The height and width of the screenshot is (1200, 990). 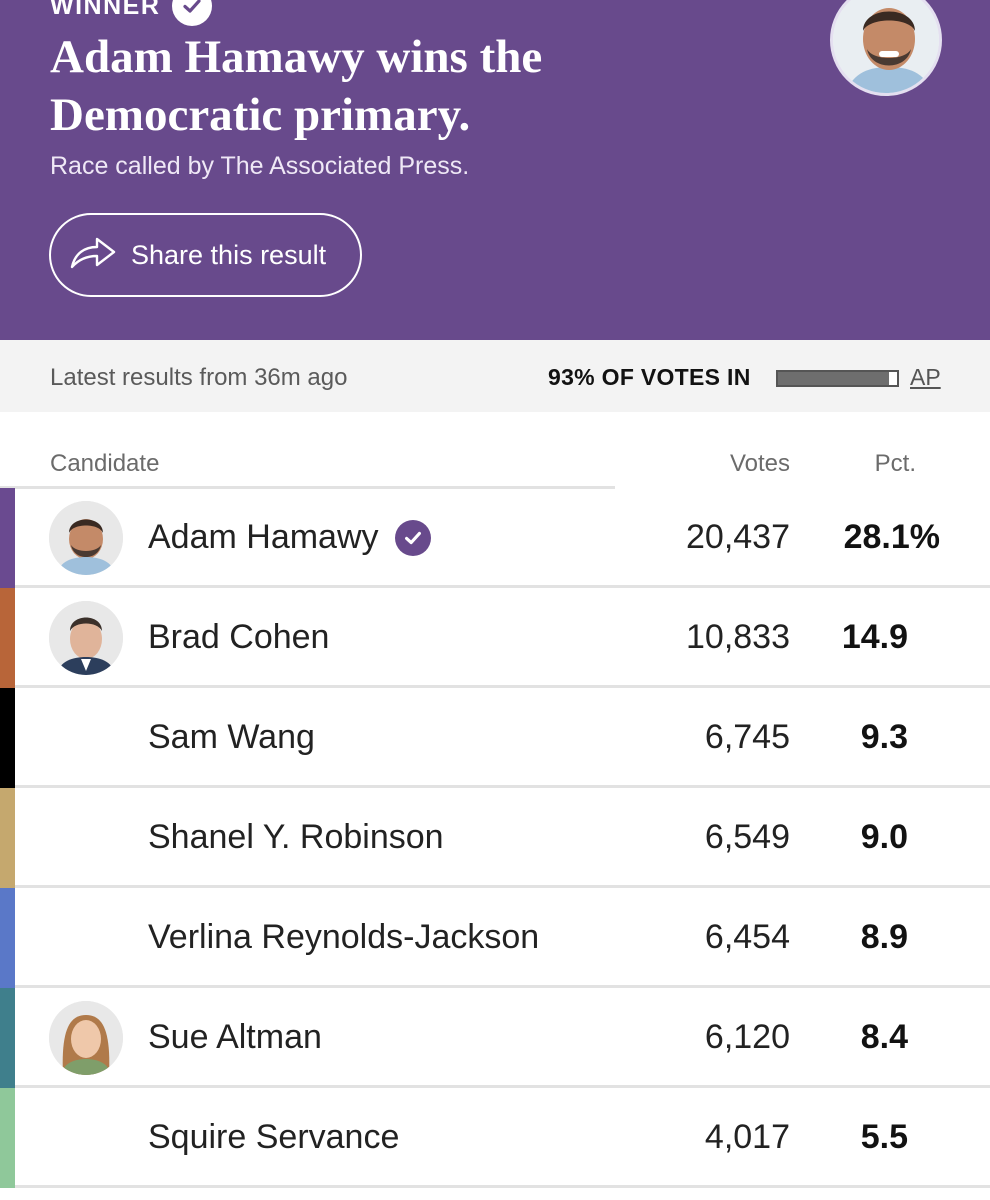 I want to click on source-link: AP, so click(x=925, y=377).